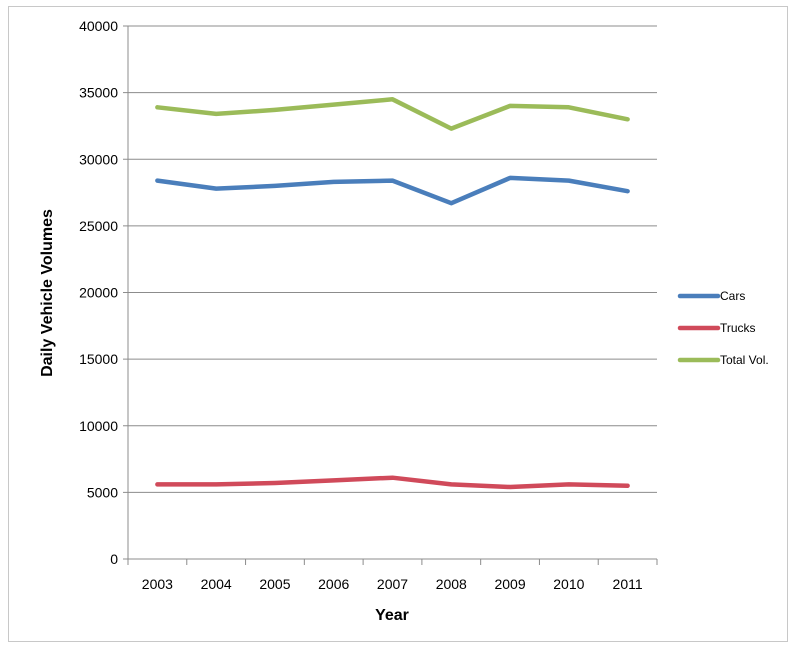  What do you see at coordinates (102, 492) in the screenshot?
I see `y-tick-label: 5000` at bounding box center [102, 492].